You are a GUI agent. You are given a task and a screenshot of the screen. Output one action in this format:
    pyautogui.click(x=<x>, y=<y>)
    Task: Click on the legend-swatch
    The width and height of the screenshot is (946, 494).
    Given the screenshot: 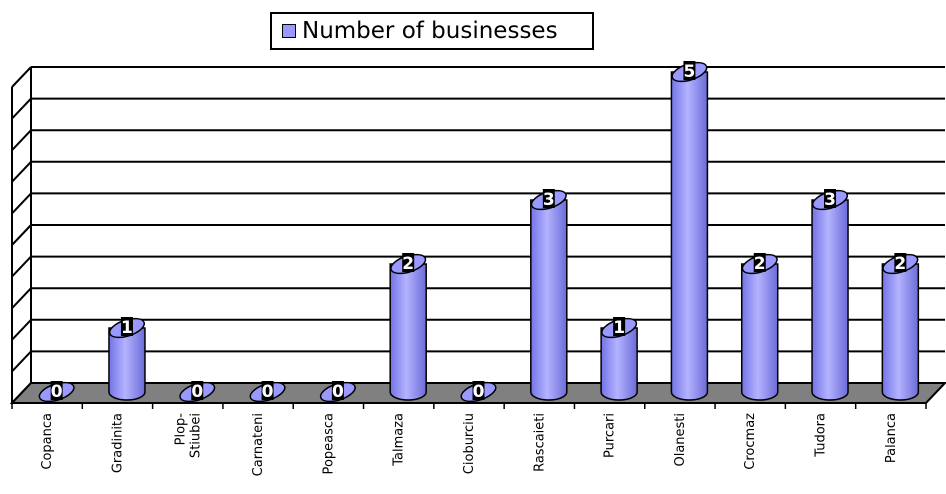 What is the action you would take?
    pyautogui.click(x=289, y=31)
    